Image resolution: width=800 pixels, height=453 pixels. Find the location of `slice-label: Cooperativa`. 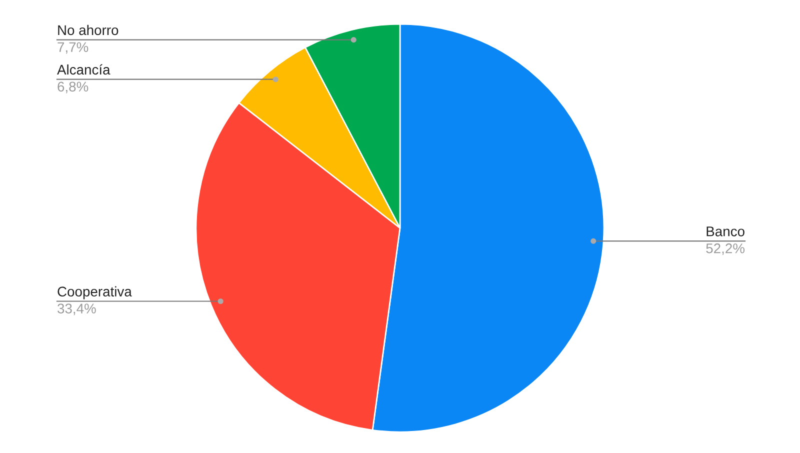

slice-label: Cooperativa is located at coordinates (95, 293).